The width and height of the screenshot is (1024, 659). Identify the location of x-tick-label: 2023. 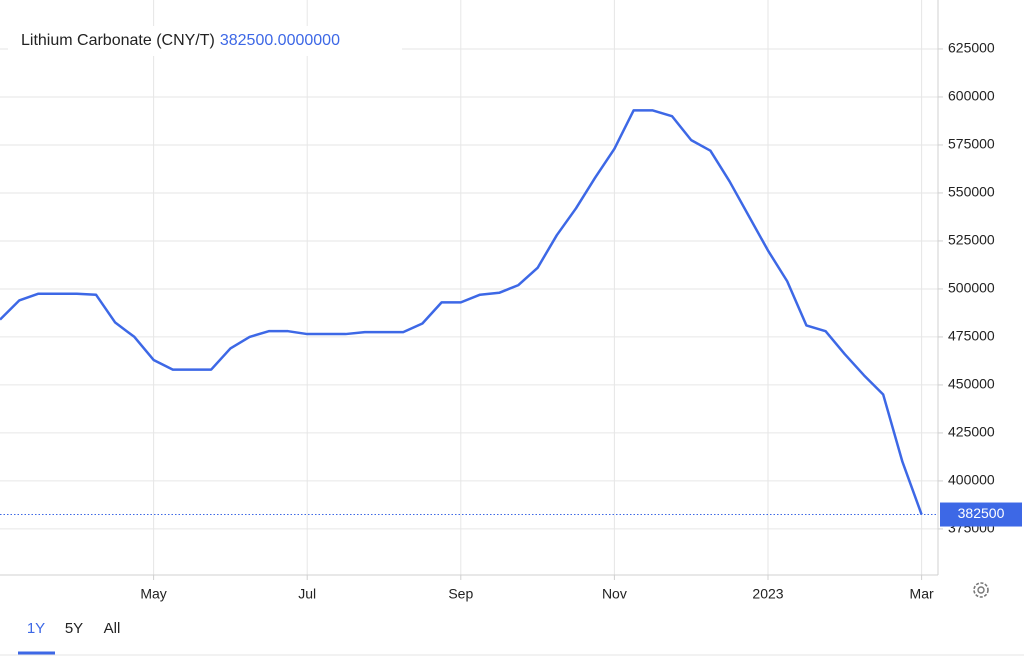
(767, 594).